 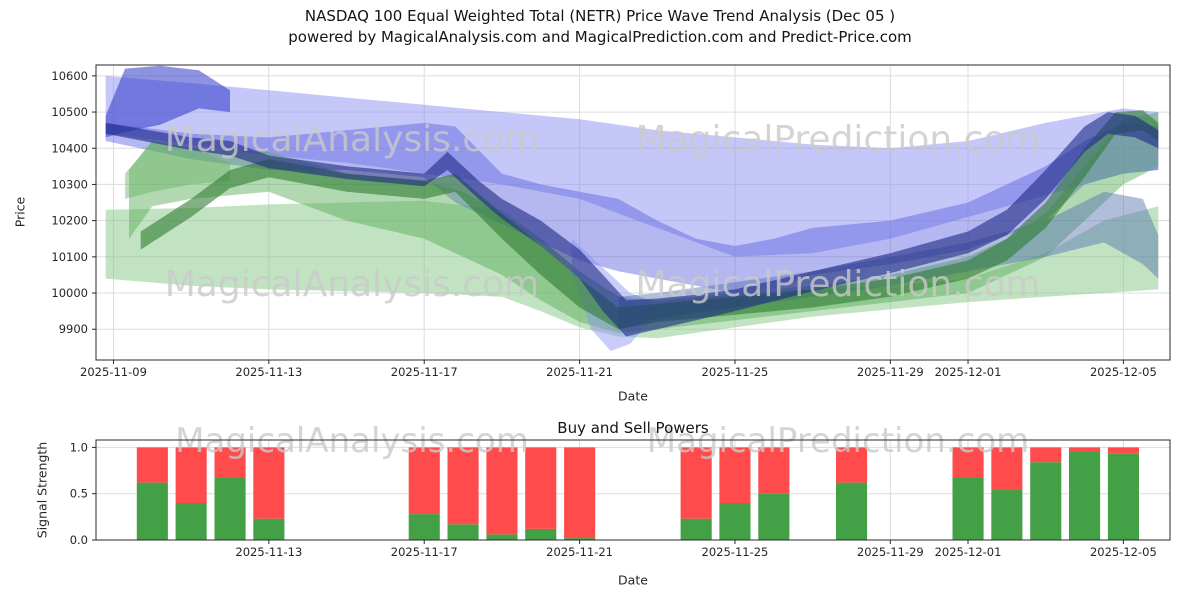 What do you see at coordinates (633, 396) in the screenshot?
I see `date-axis-label-top: Date` at bounding box center [633, 396].